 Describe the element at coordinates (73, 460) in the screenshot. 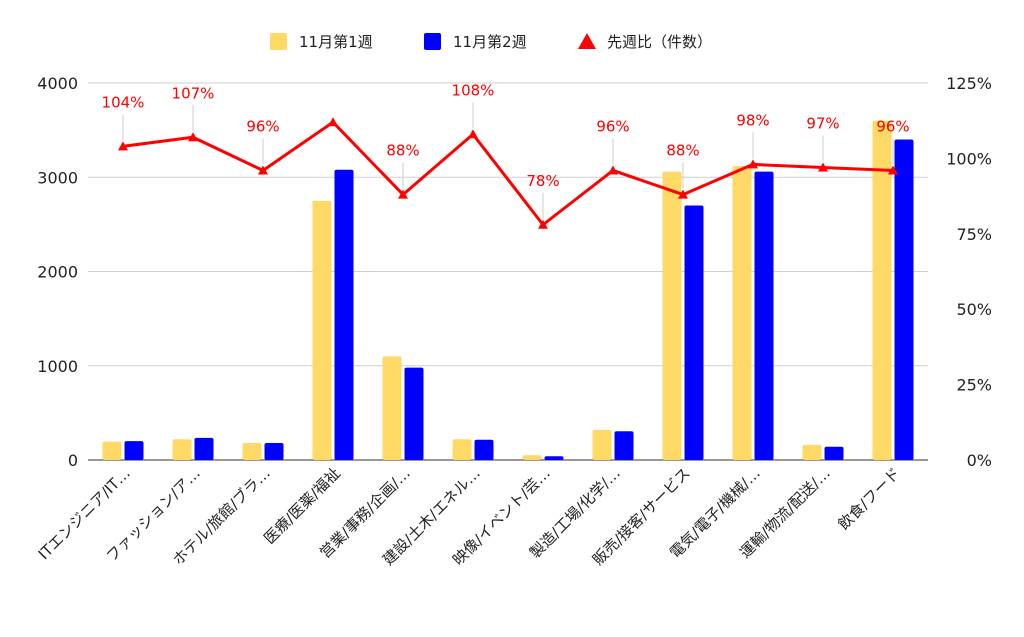

I see `left-axis-tick-label: 0` at that location.